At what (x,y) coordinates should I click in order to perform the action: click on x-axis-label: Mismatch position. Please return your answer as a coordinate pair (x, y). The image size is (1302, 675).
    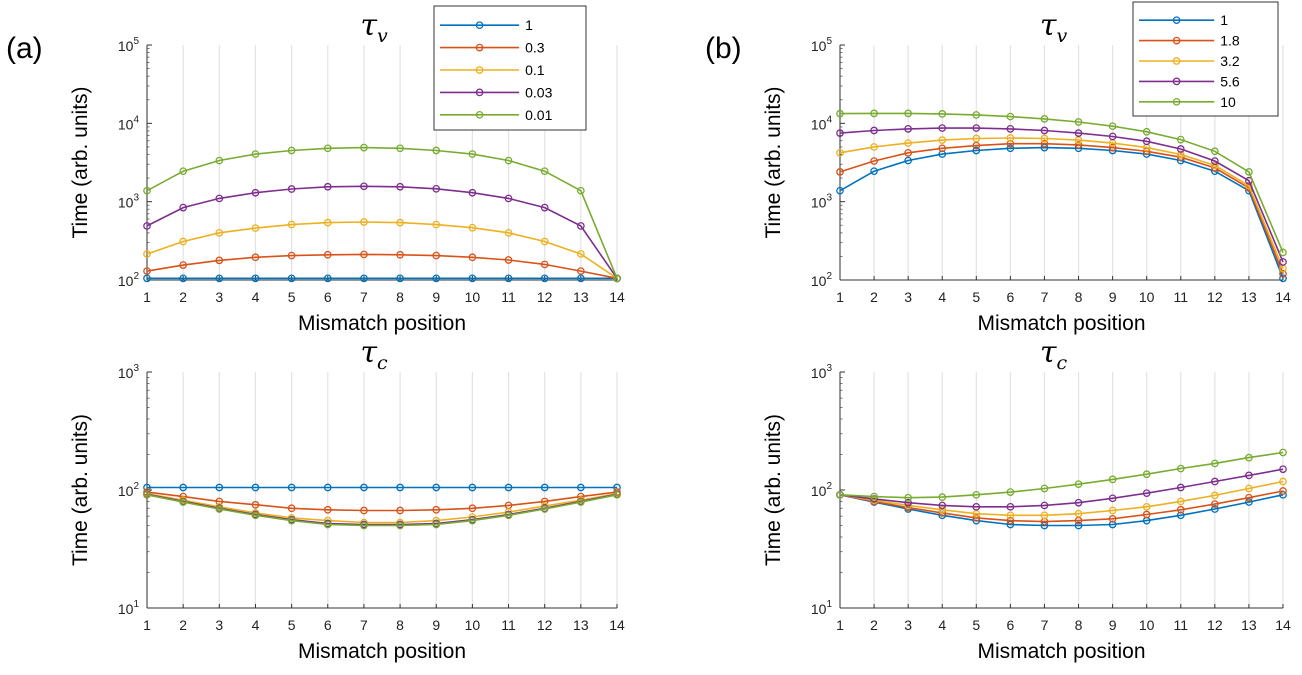
    Looking at the image, I should click on (382, 323).